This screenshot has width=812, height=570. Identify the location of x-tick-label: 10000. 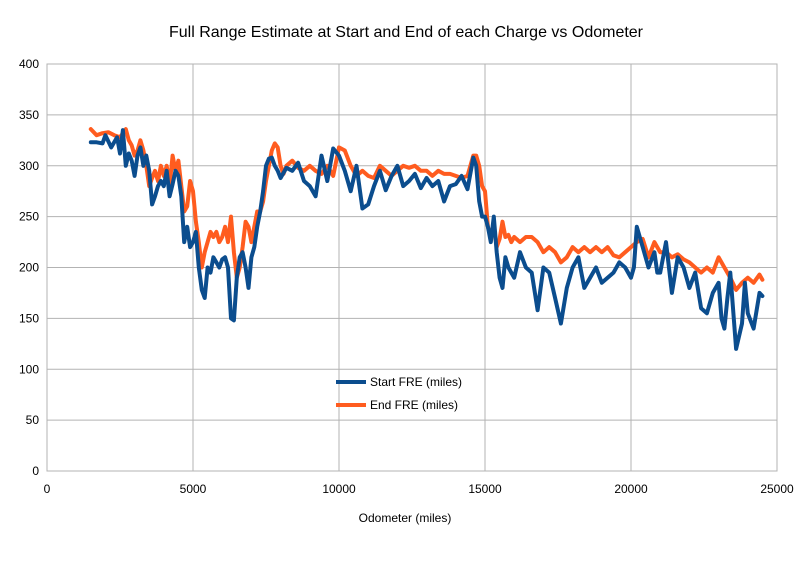
(339, 489).